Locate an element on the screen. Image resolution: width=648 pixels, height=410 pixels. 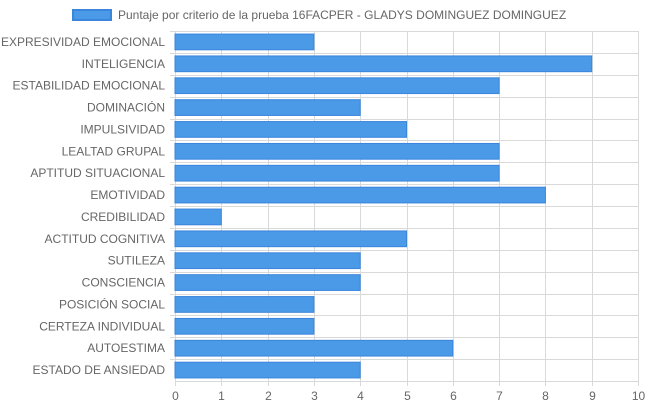
category-label: ESTADO DE ANSIEDAD is located at coordinates (99, 370).